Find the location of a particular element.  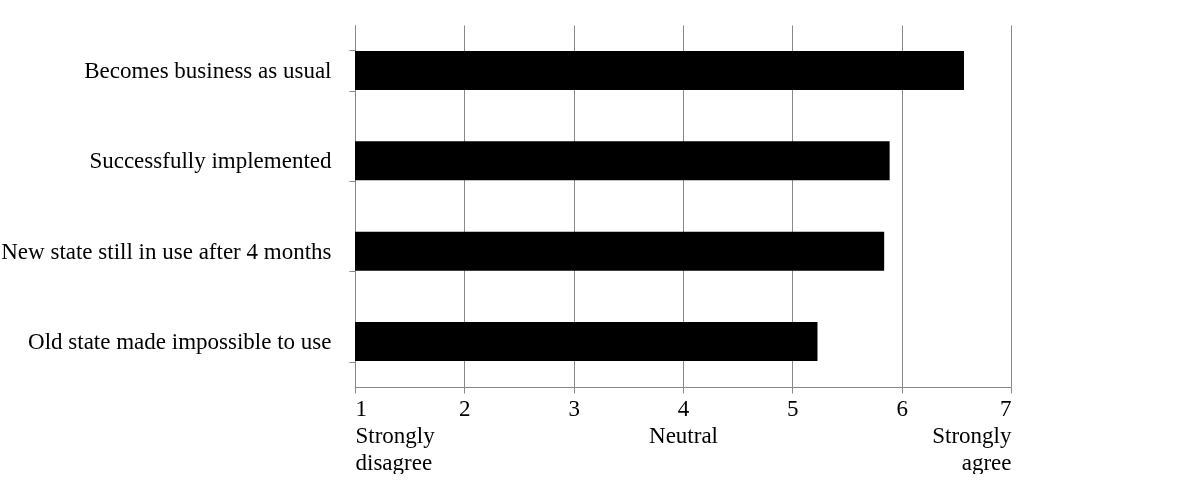

y-tick-label: Becomes business as usual is located at coordinates (208, 71).